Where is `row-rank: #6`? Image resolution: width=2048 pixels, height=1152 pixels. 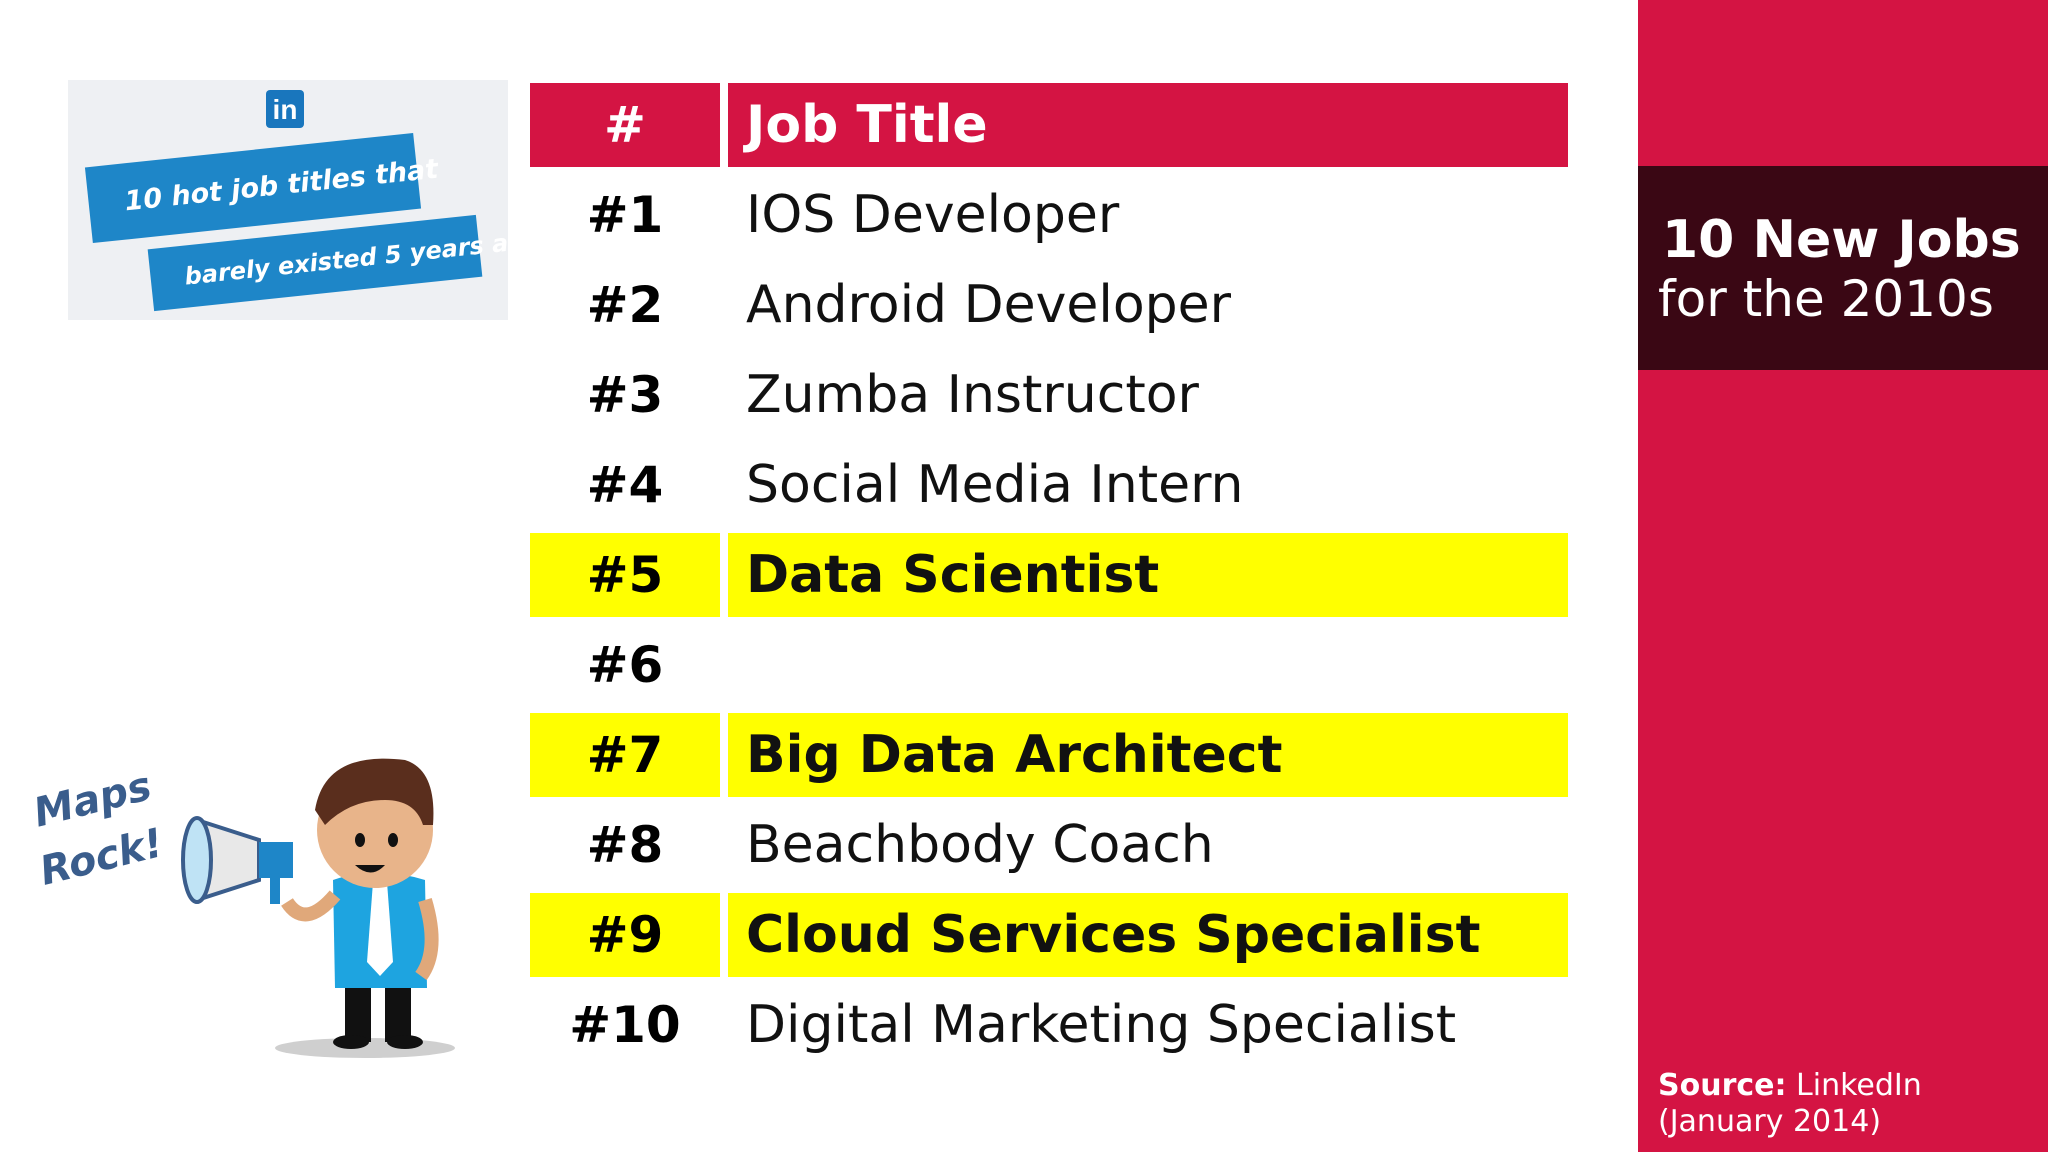 row-rank: #6 is located at coordinates (625, 665).